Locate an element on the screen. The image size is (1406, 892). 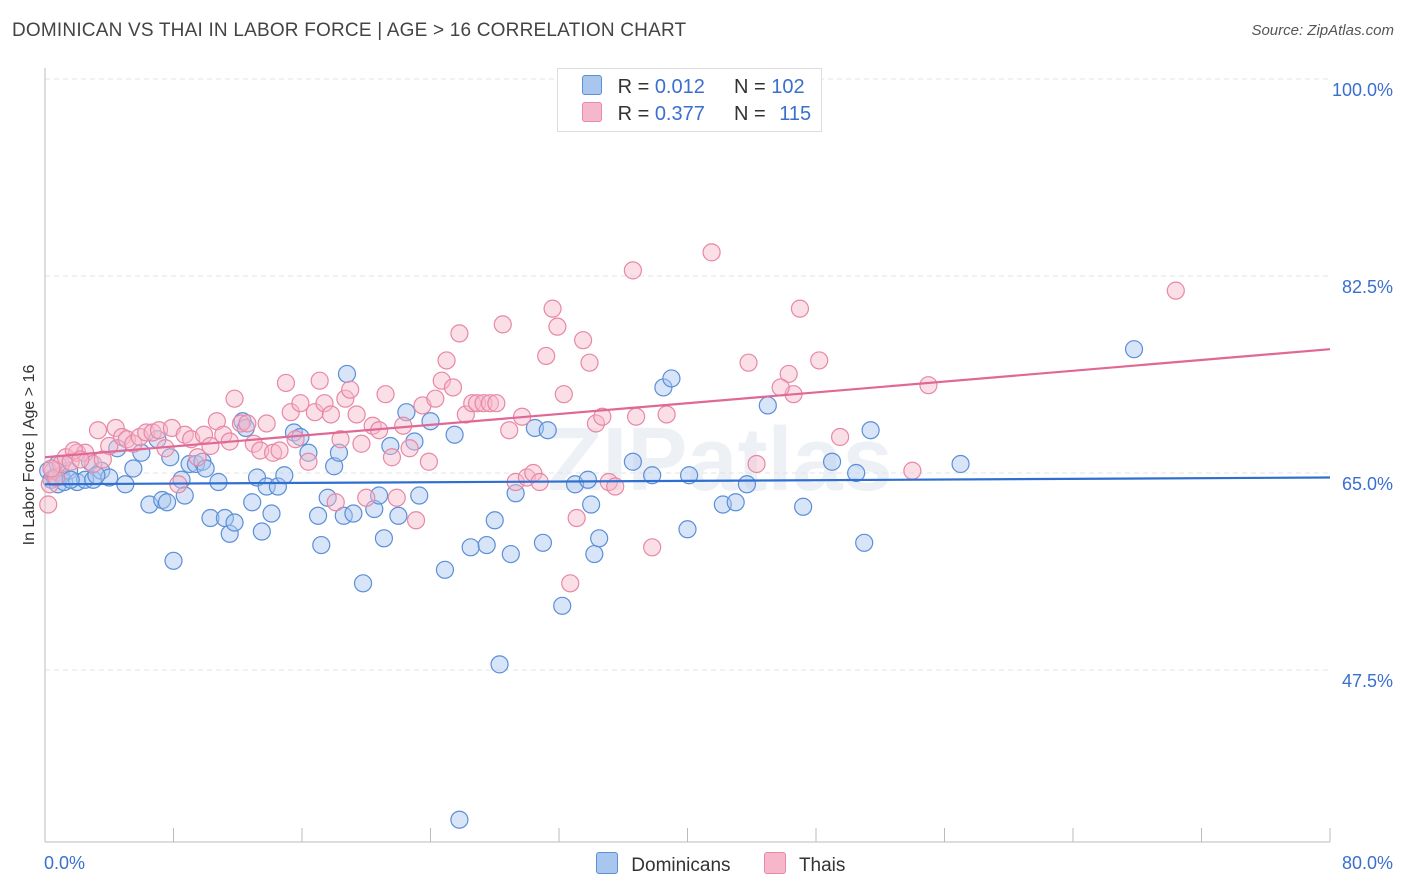
thais-legend-swatch is located at coordinates (775, 863).